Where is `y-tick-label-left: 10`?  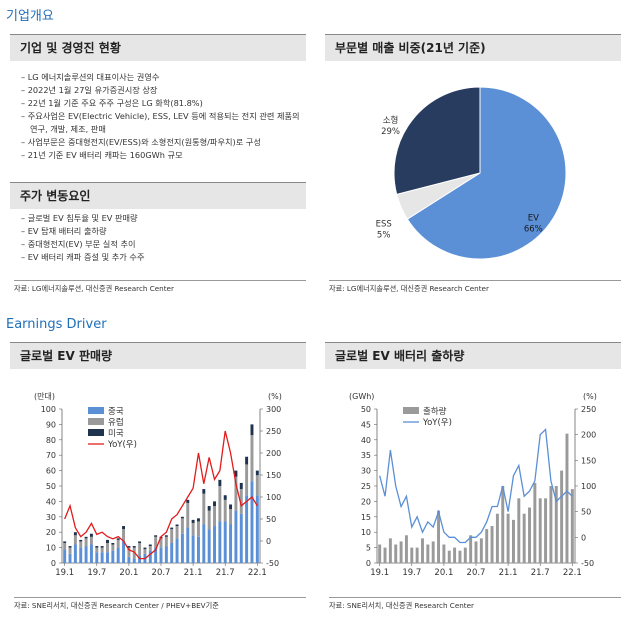 y-tick-label-left: 10 is located at coordinates (366, 532).